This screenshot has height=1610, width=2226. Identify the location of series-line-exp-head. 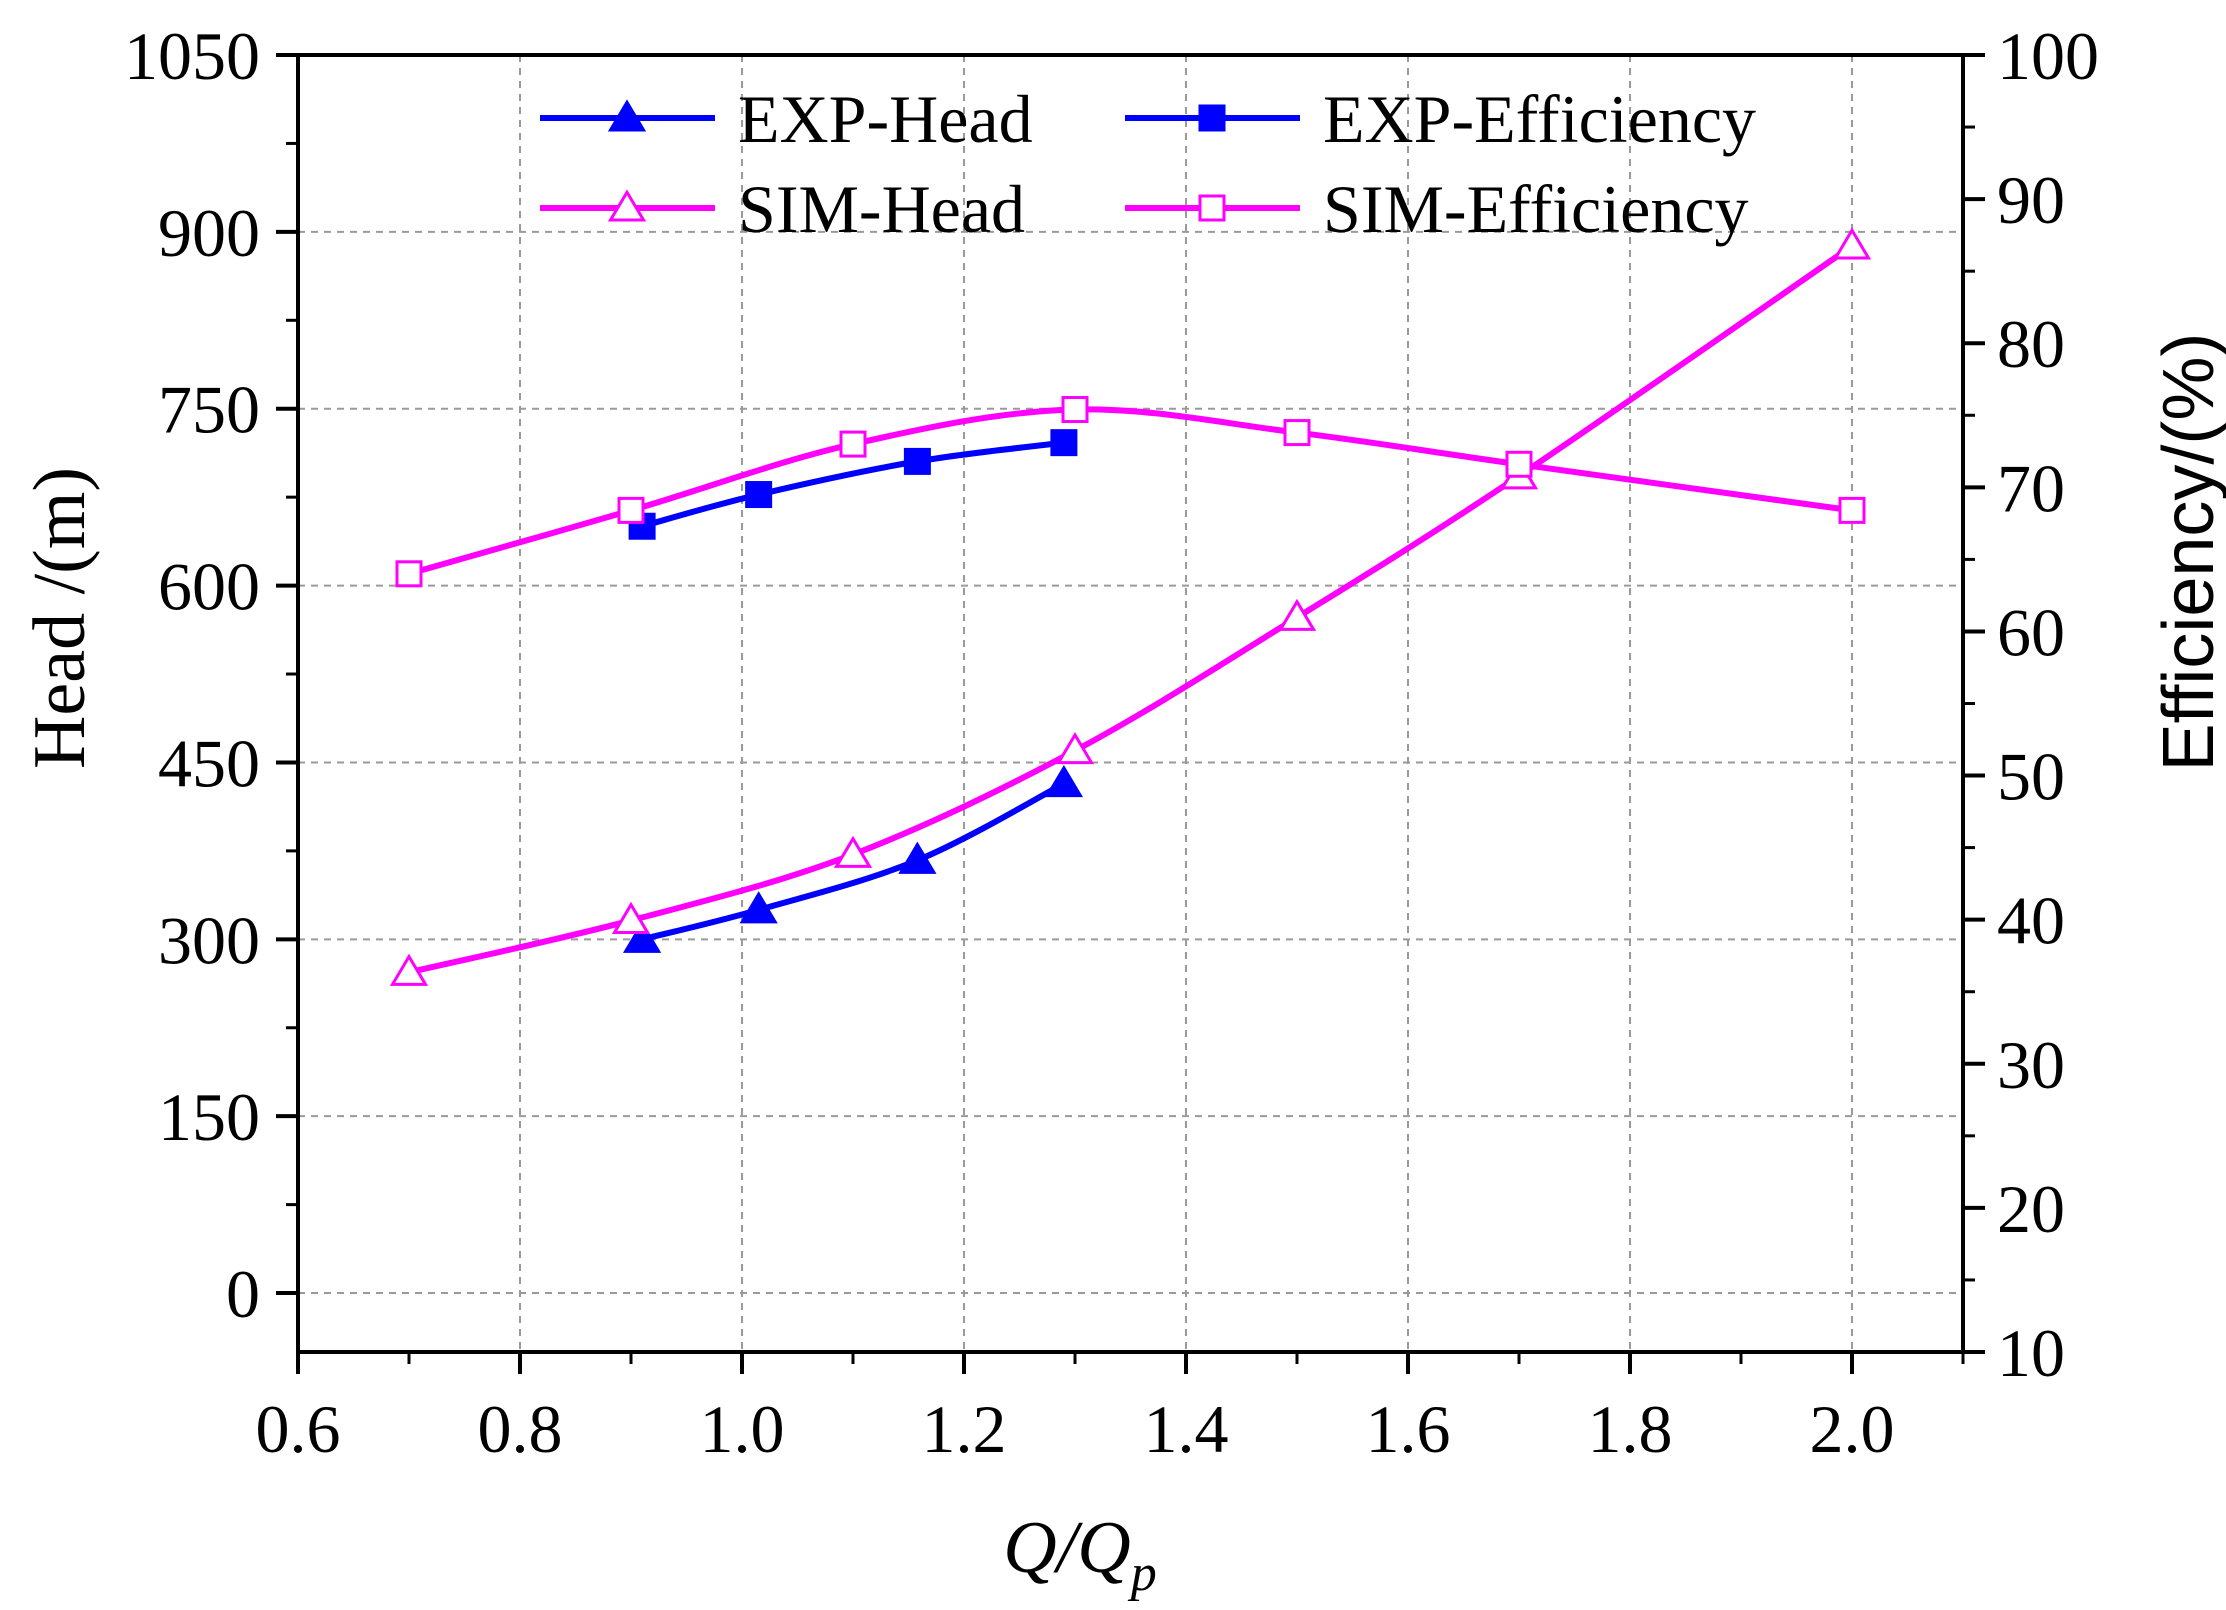
(853, 862).